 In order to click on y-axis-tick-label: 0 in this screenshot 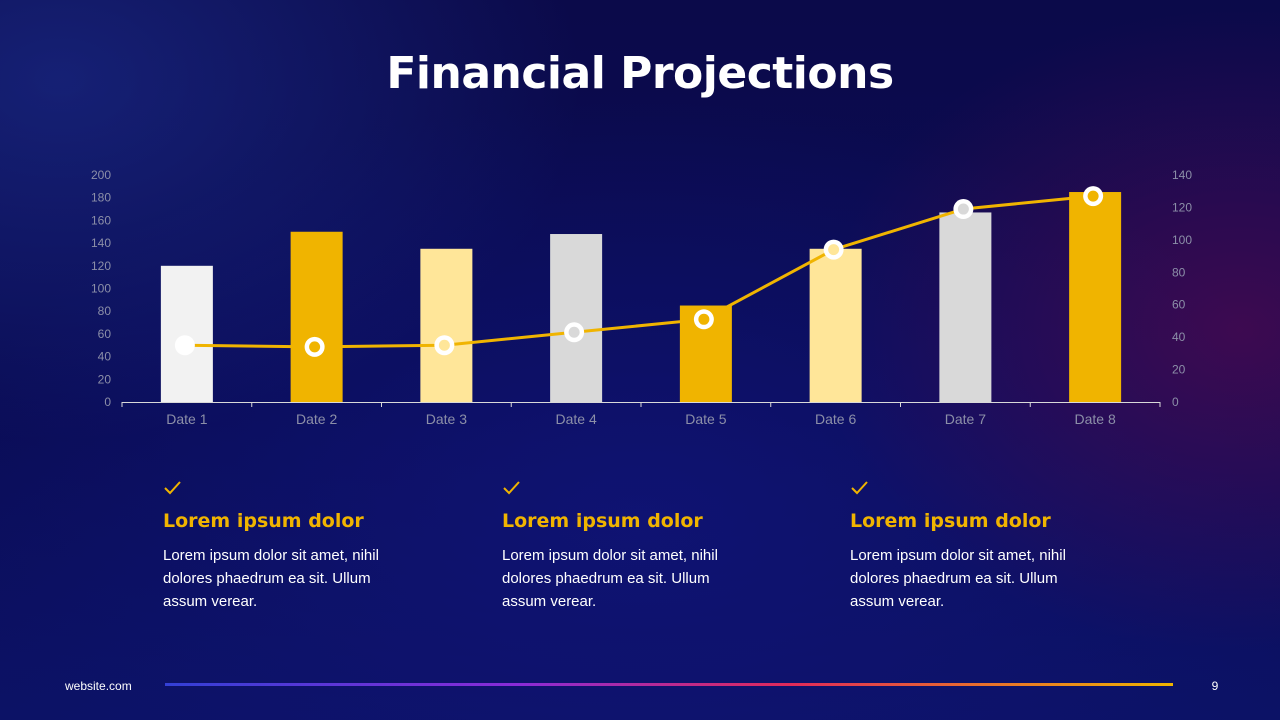, I will do `click(107, 402)`.